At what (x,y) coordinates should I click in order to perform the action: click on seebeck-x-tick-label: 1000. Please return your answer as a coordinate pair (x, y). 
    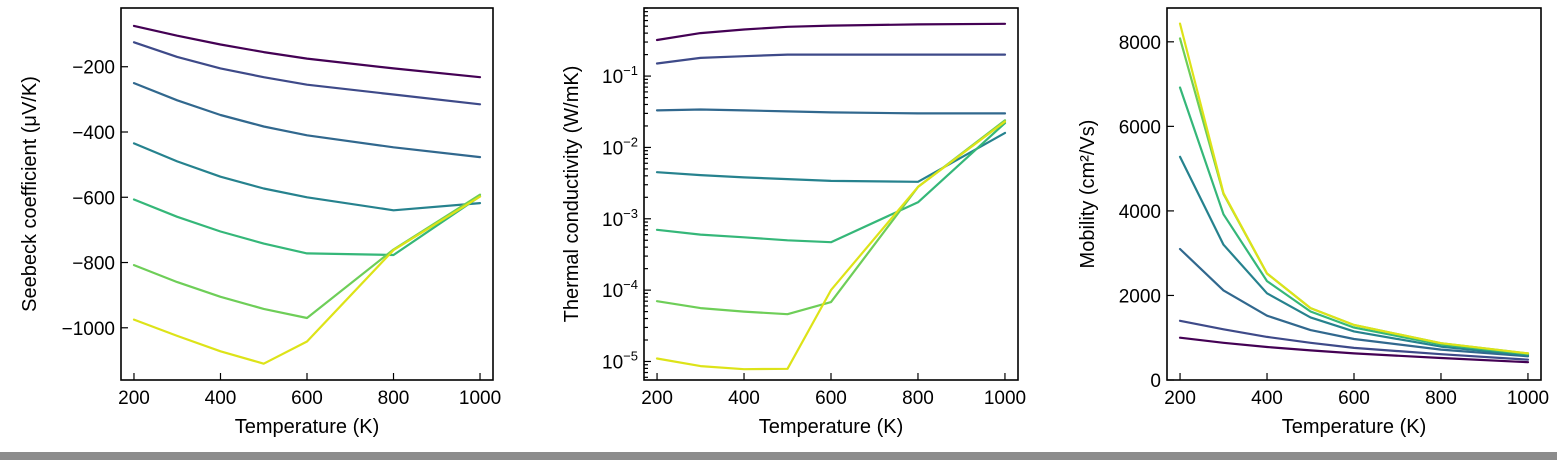
    Looking at the image, I should click on (480, 398).